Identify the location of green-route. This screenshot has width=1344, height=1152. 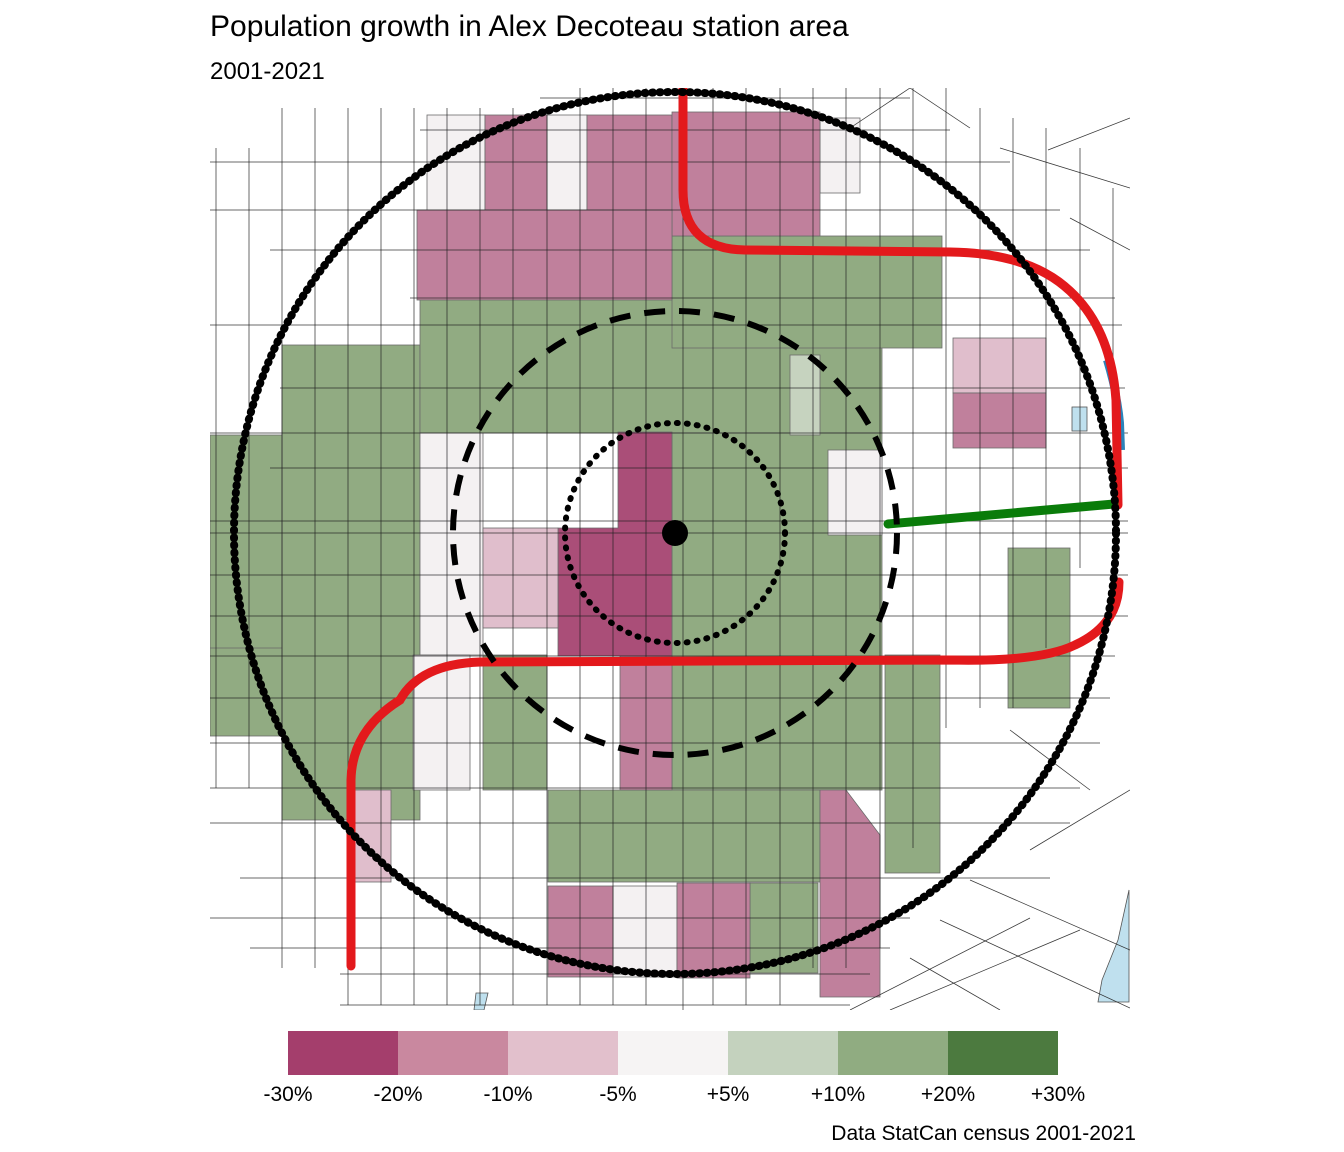
(1001, 514).